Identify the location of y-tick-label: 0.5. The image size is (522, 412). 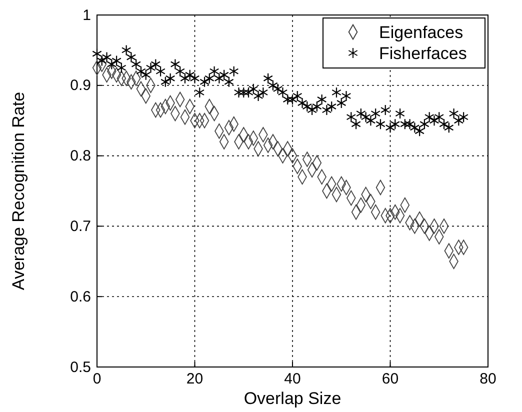
(80, 367).